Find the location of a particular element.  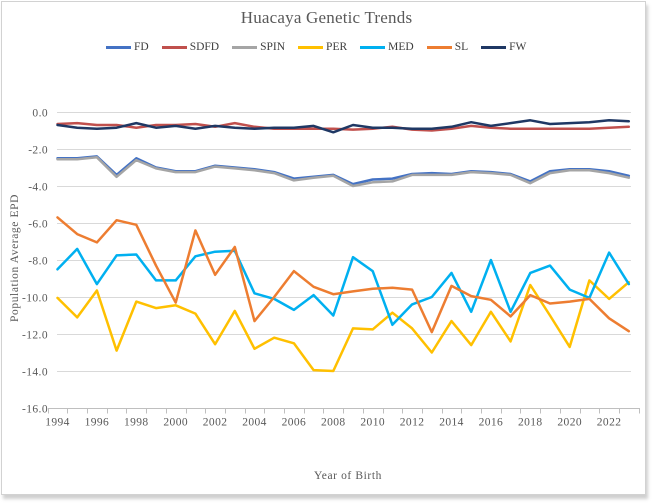

x-axis-title: Year of Birth is located at coordinates (348, 476).